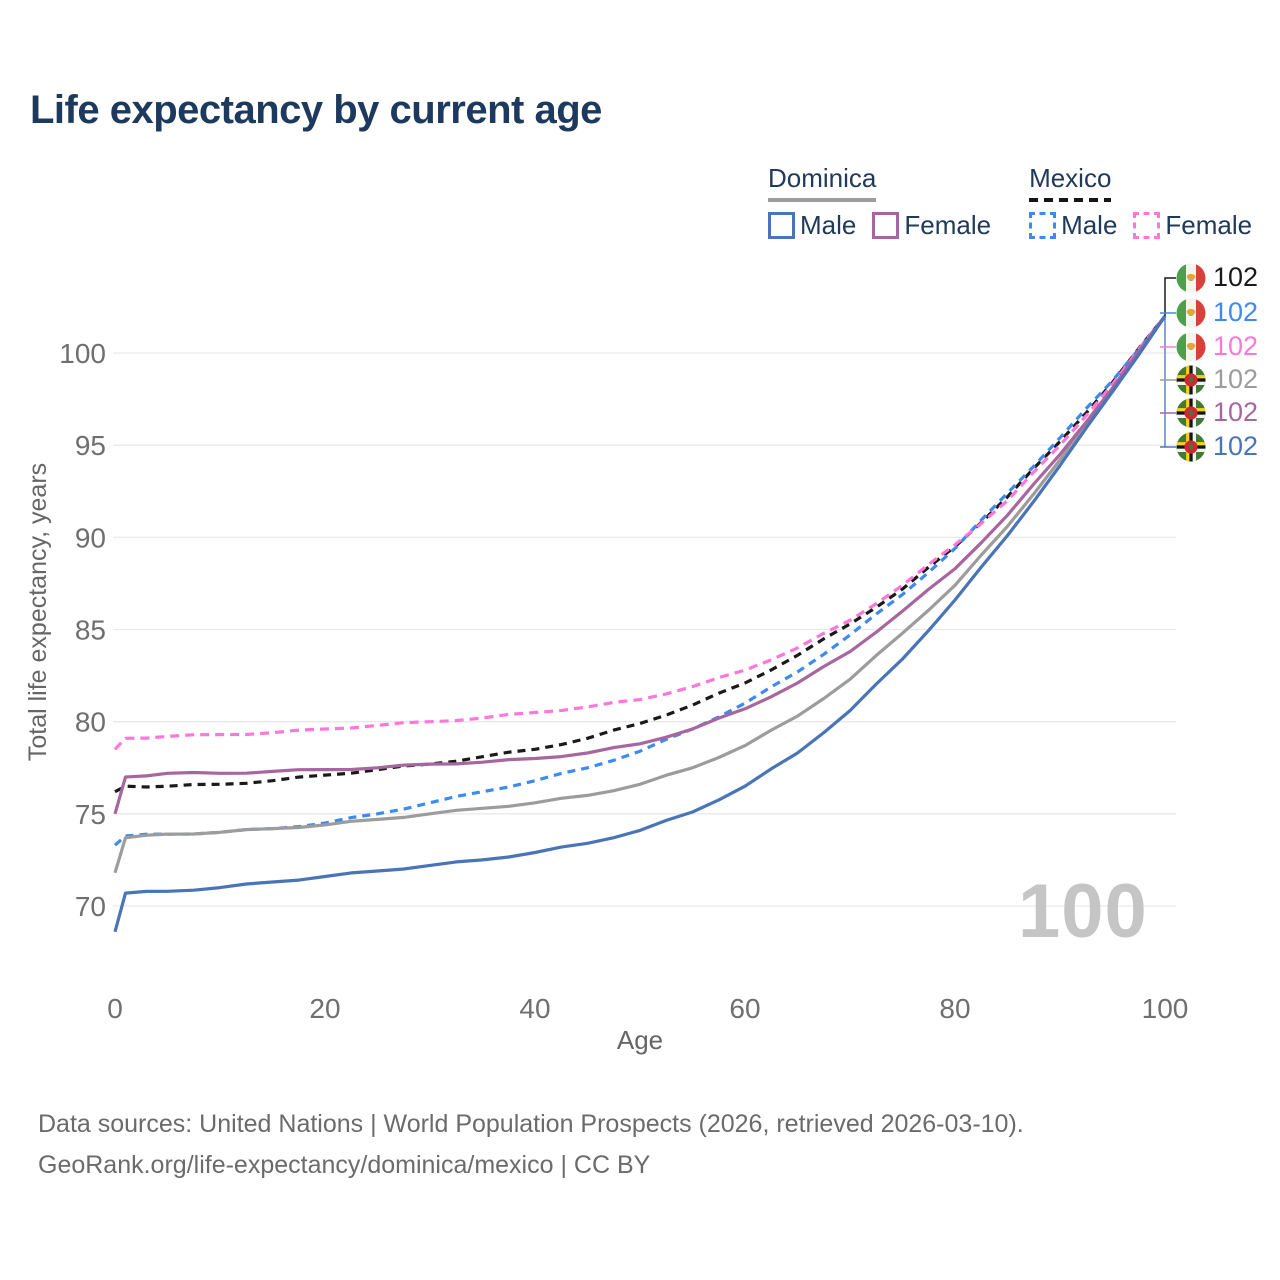 The height and width of the screenshot is (1280, 1280). What do you see at coordinates (90, 814) in the screenshot?
I see `y-tick-label: 75` at bounding box center [90, 814].